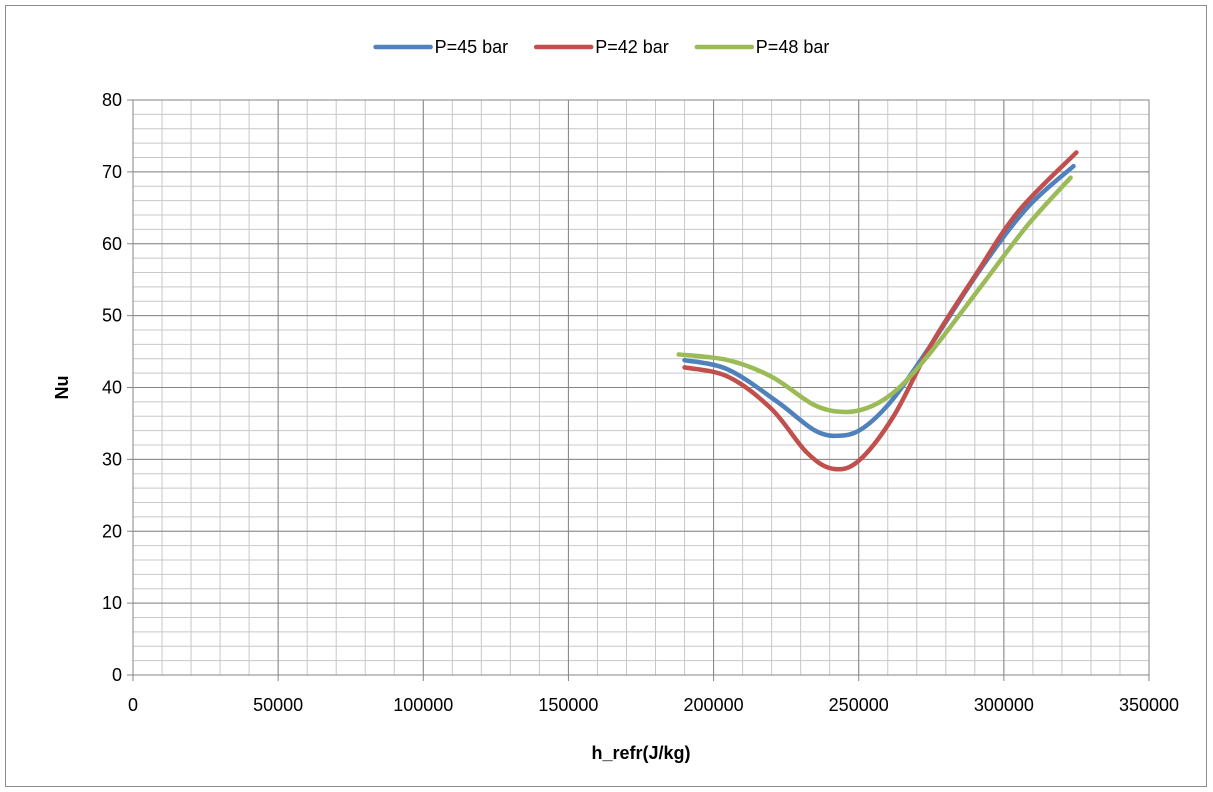  Describe the element at coordinates (112, 100) in the screenshot. I see `y-tick-label: 80` at that location.